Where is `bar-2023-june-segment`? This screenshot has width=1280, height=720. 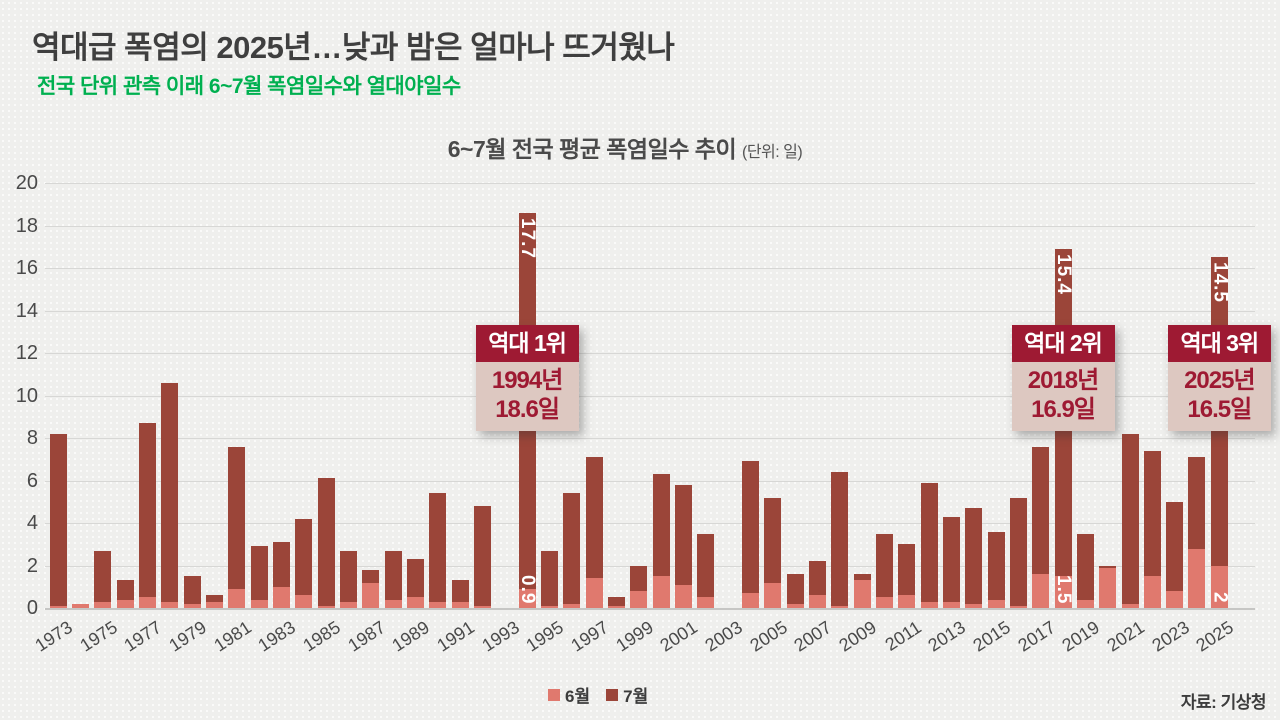
bar-2023-june-segment is located at coordinates (1175, 599).